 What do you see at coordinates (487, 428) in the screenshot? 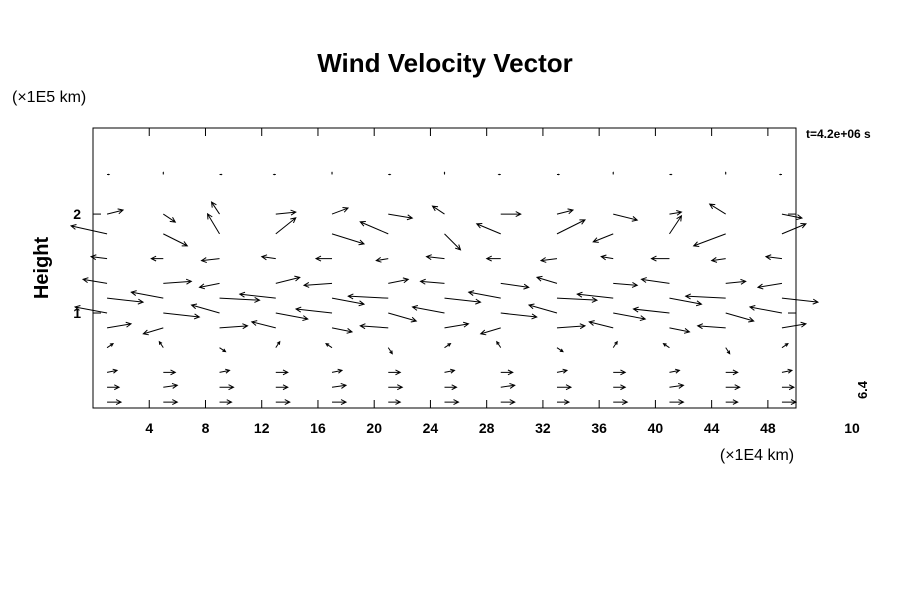
I see `x-tick-label: 28` at bounding box center [487, 428].